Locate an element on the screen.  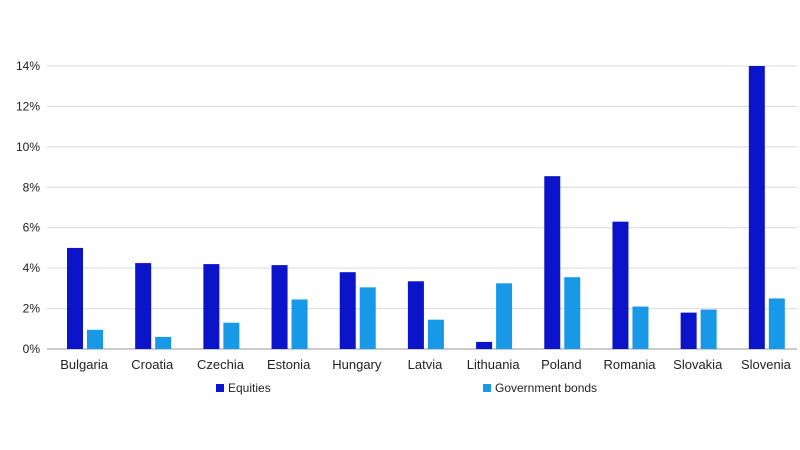
x-category-label: Croatia is located at coordinates (152, 364).